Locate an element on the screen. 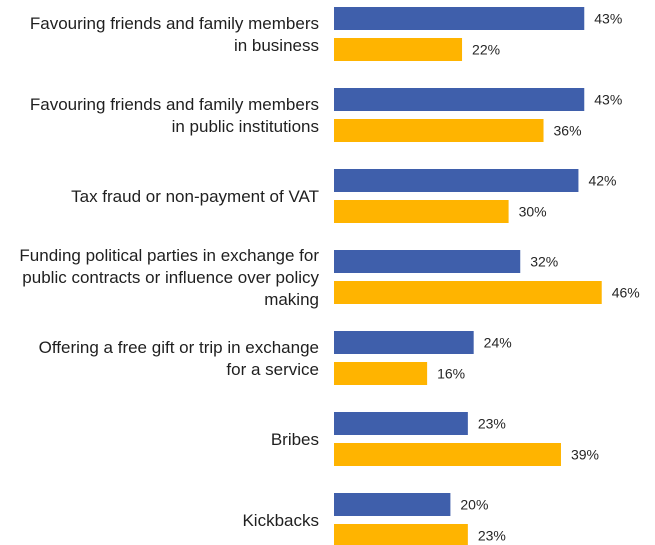 The image size is (655, 545). category-label-line: in public institutions is located at coordinates (245, 126).